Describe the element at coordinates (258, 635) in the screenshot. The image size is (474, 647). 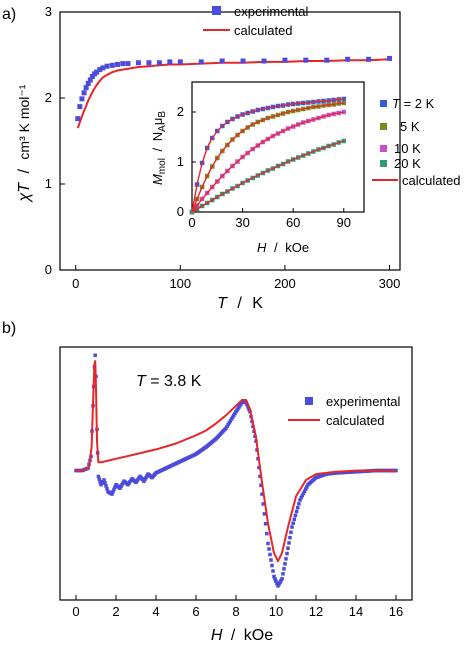
I see `chart-b-xlabel-unit: kOe` at that location.